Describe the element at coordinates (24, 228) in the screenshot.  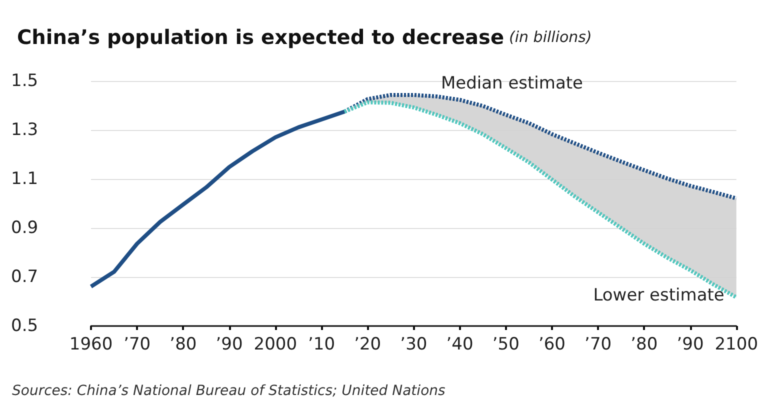
I see `y-tick-label: 0.9` at that location.